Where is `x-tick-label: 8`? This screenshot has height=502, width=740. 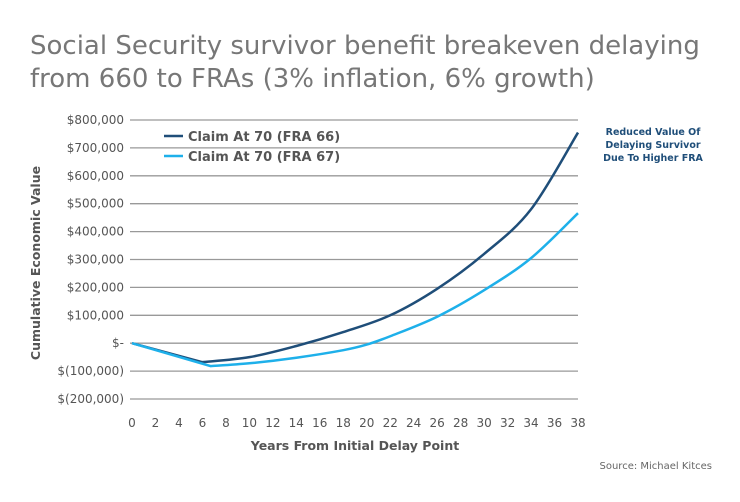
x-tick-label: 8 is located at coordinates (226, 423).